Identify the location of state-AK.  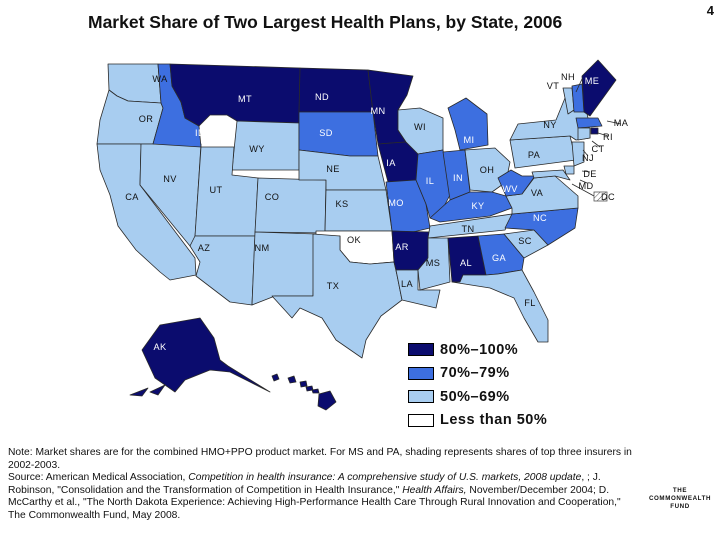
(200, 357).